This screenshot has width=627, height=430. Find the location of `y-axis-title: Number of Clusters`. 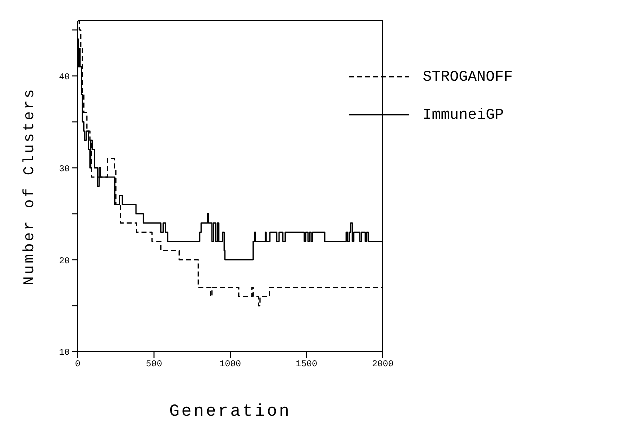

y-axis-title: Number of Clusters is located at coordinates (29, 186).